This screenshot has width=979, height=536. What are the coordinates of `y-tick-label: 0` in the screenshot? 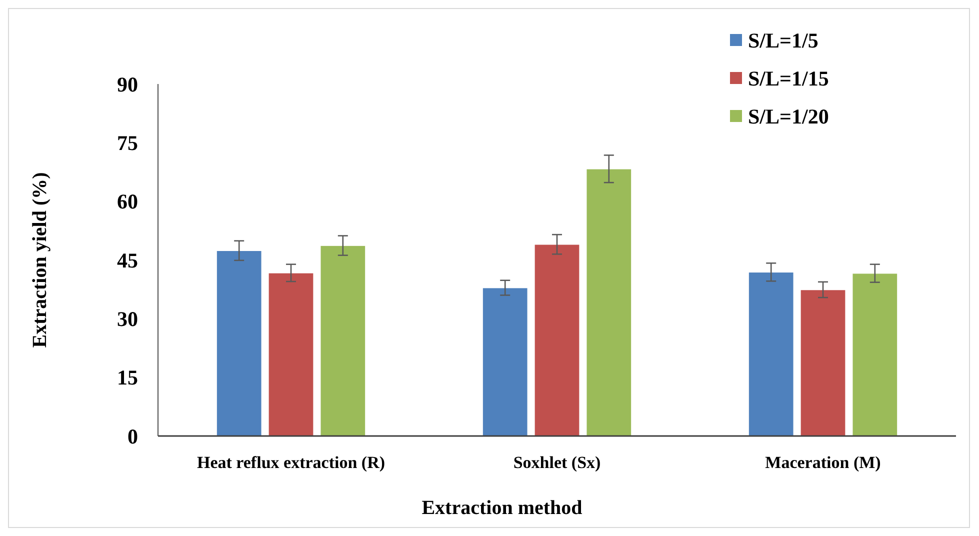 It's located at (133, 436).